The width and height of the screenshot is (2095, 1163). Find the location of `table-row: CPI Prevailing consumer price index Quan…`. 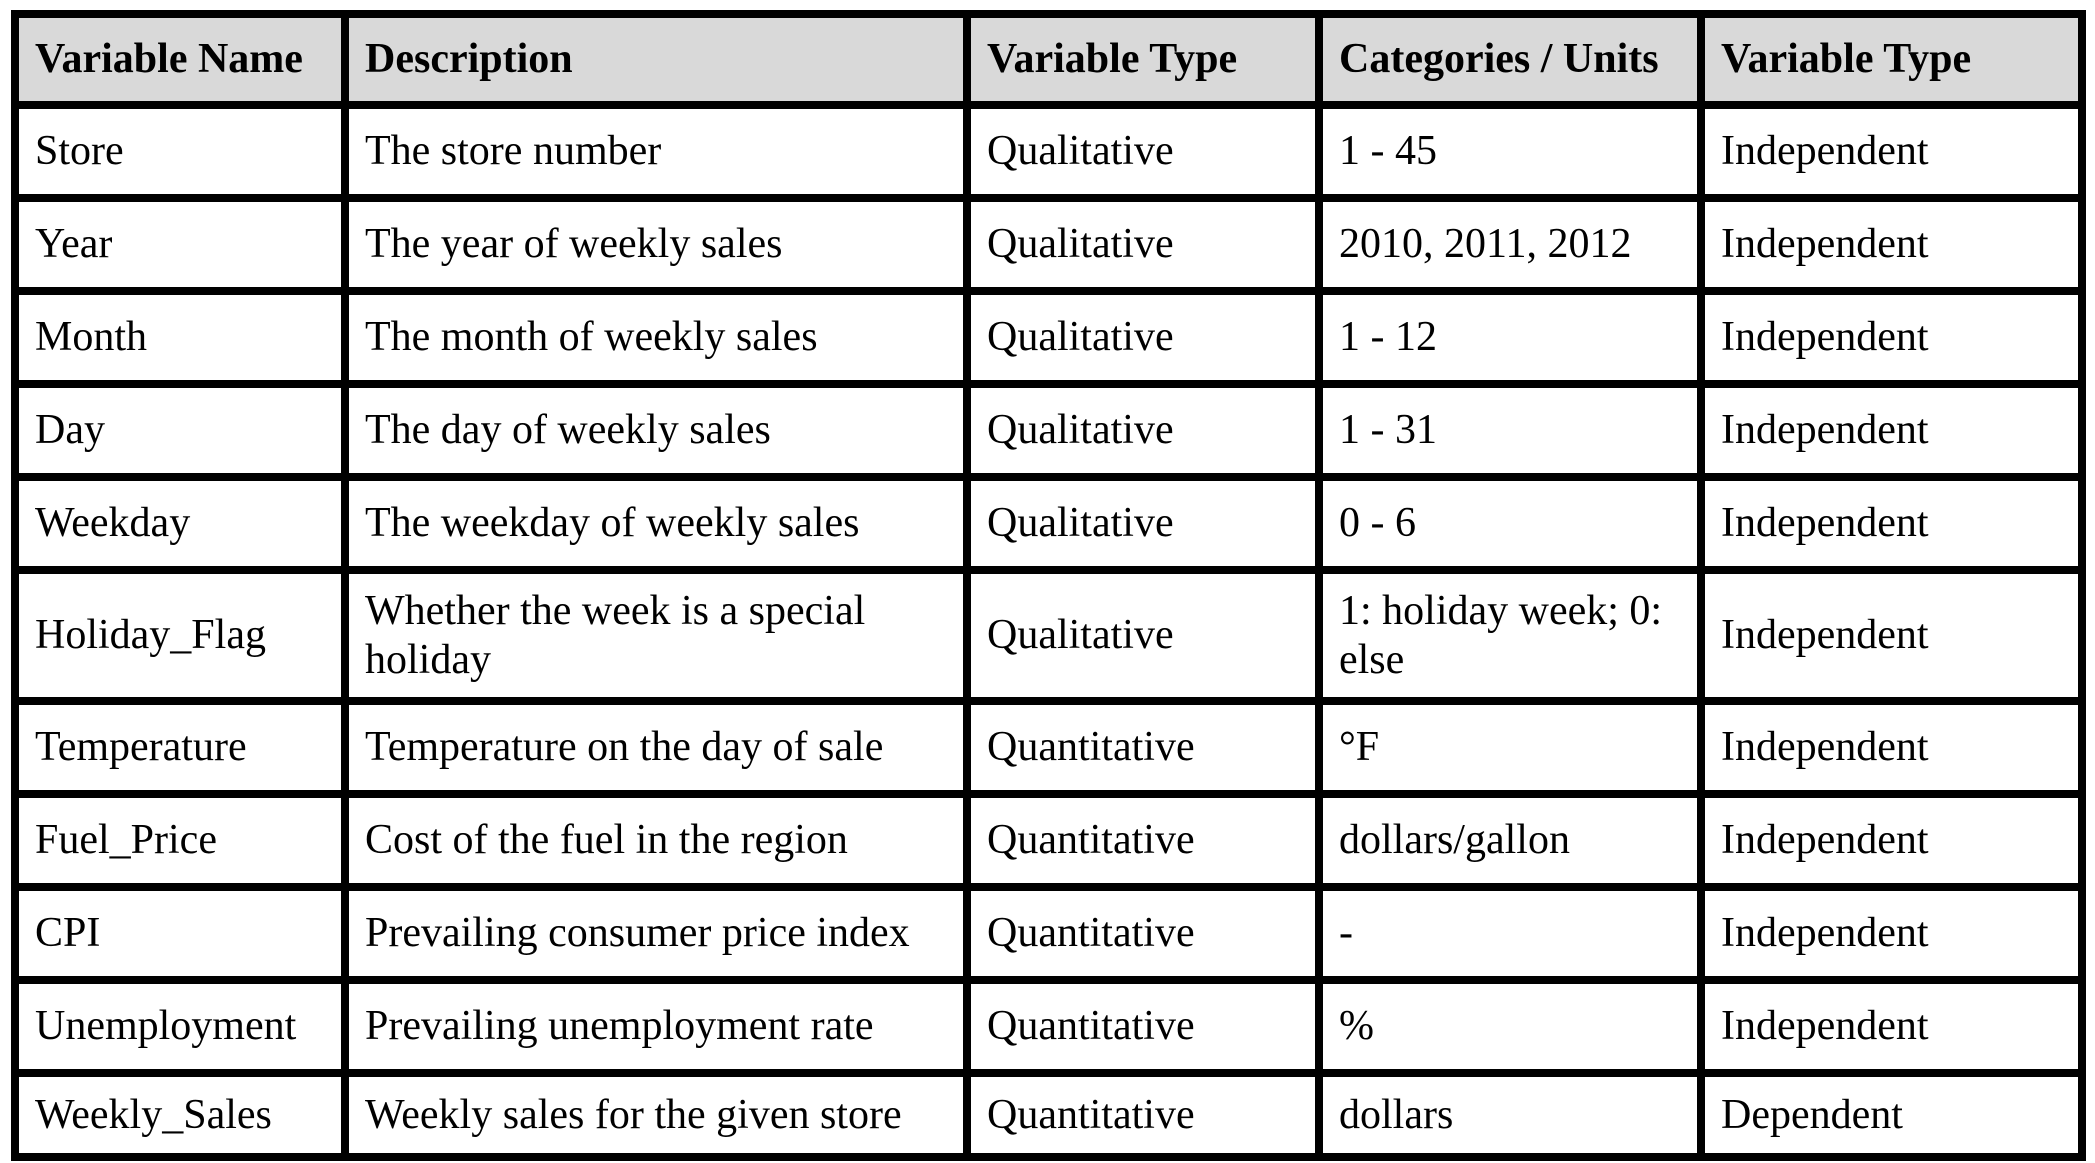

table-row: CPI Prevailing consumer price index Quan… is located at coordinates (1048, 933).